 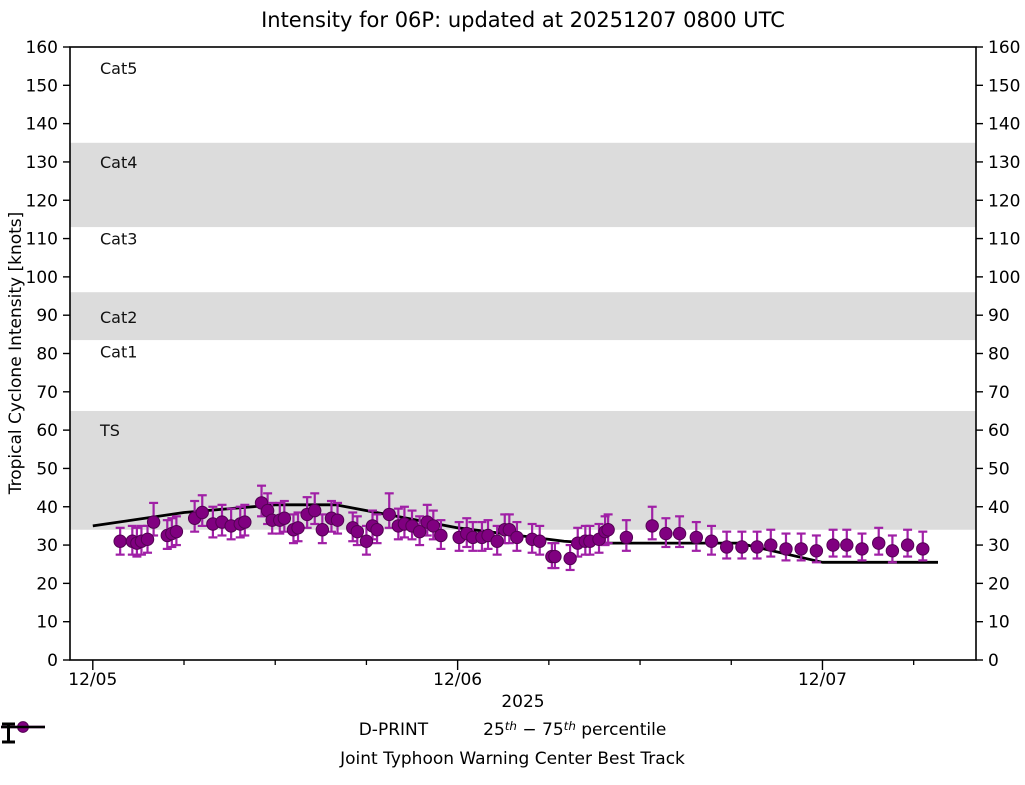 What do you see at coordinates (993, 661) in the screenshot?
I see `y-tick-label-right: 0` at bounding box center [993, 661].